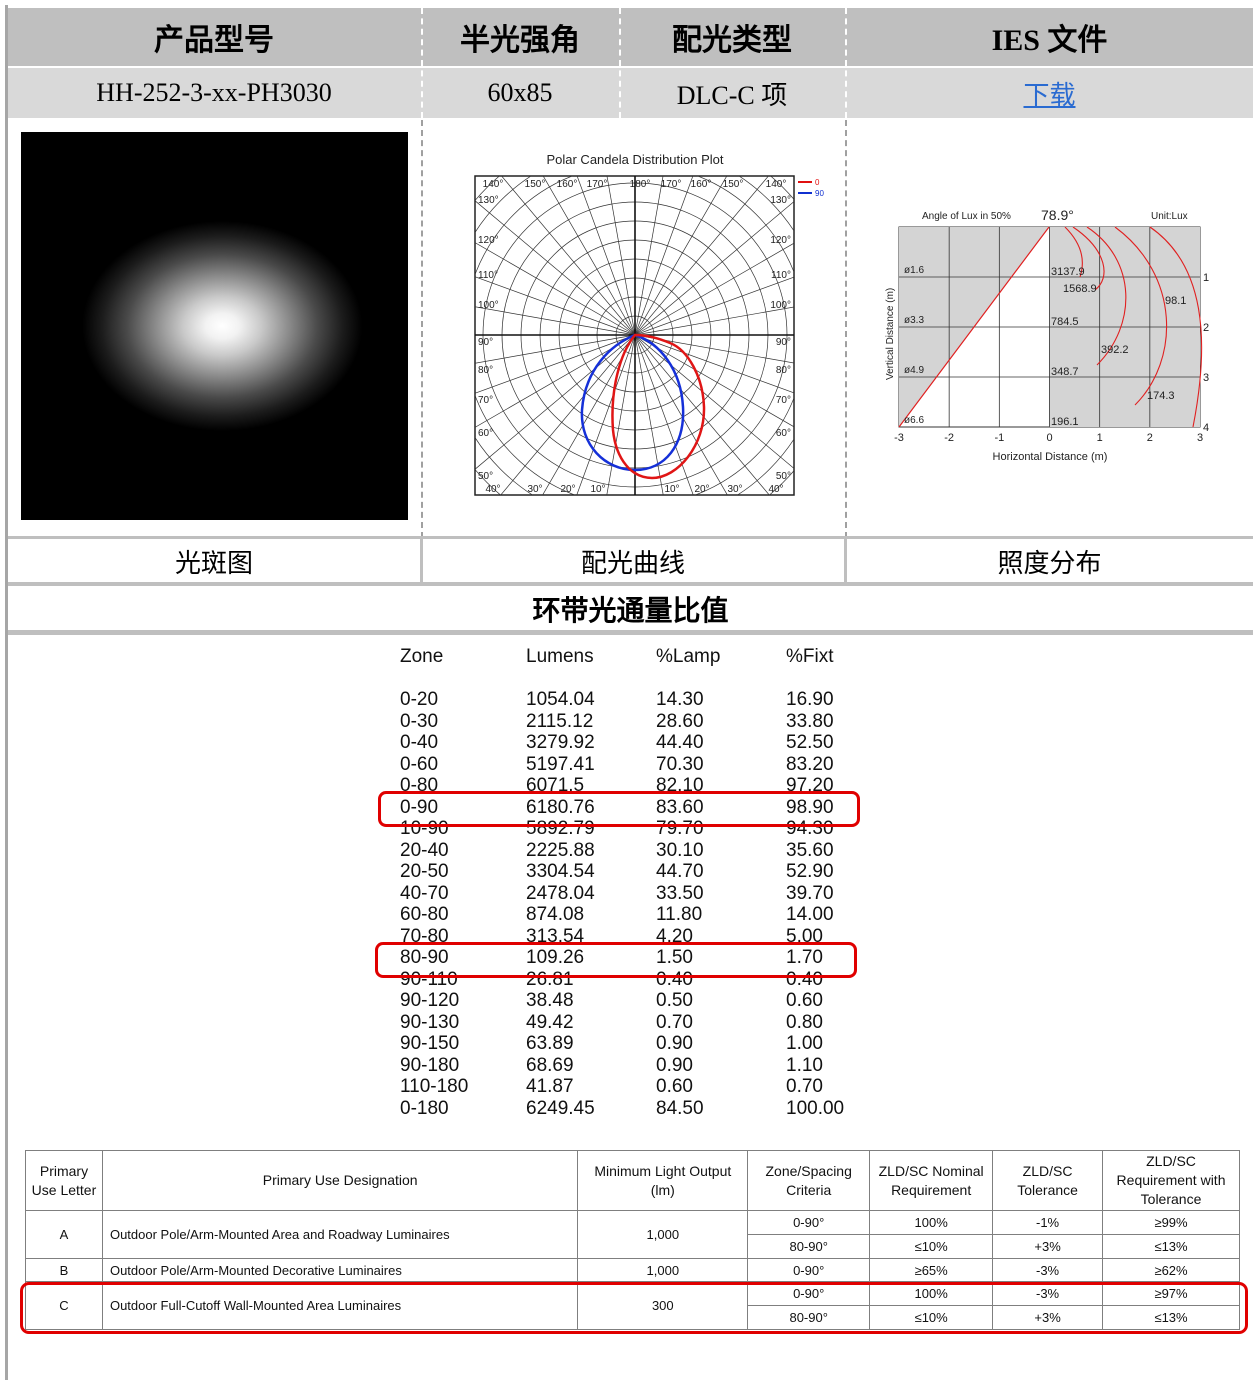  Describe the element at coordinates (492, 489) in the screenshot. I see `polar-bottom-label: 40°` at that location.